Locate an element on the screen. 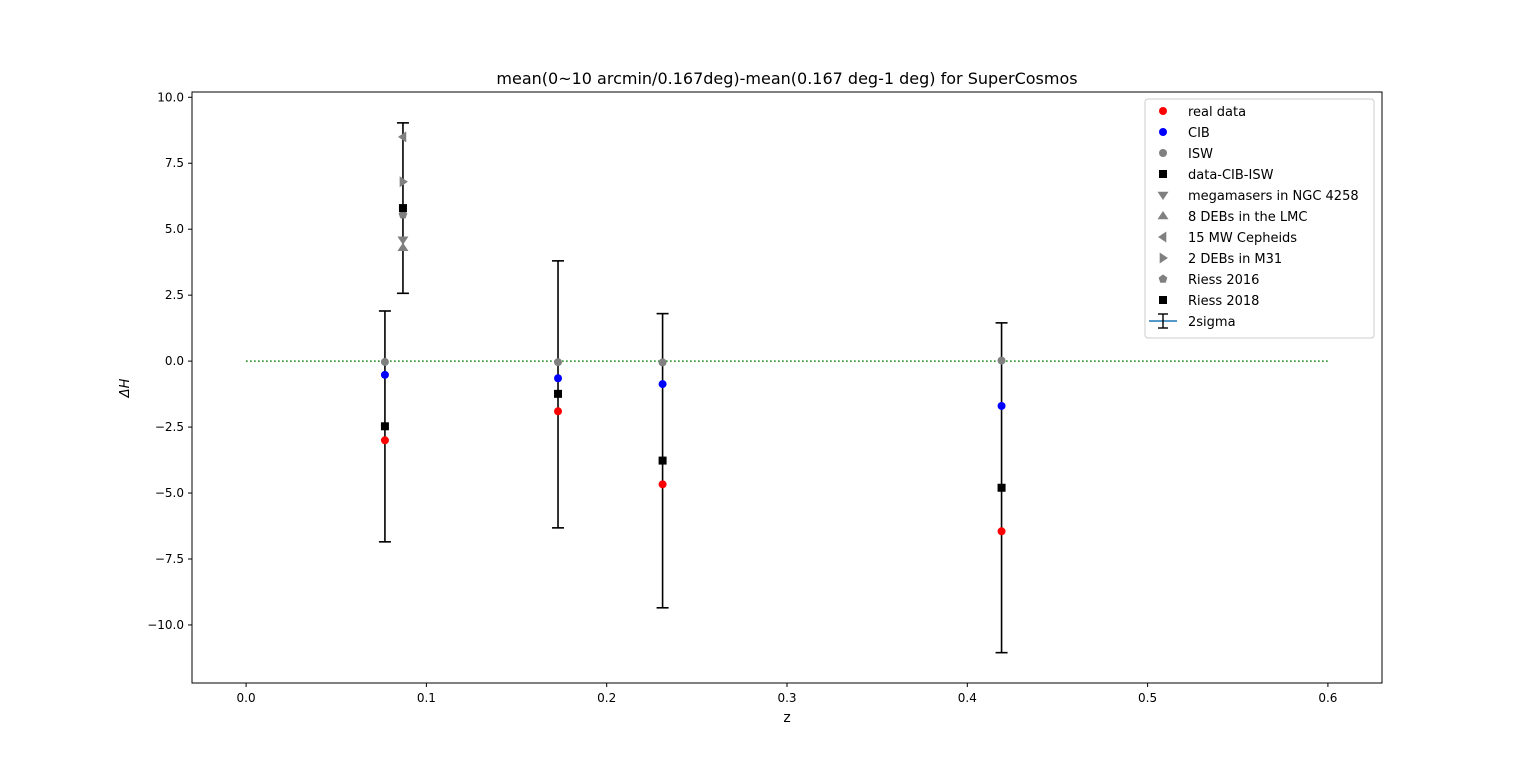 The width and height of the screenshot is (1536, 767). legend-entry: Riess 2018 is located at coordinates (1209, 301).